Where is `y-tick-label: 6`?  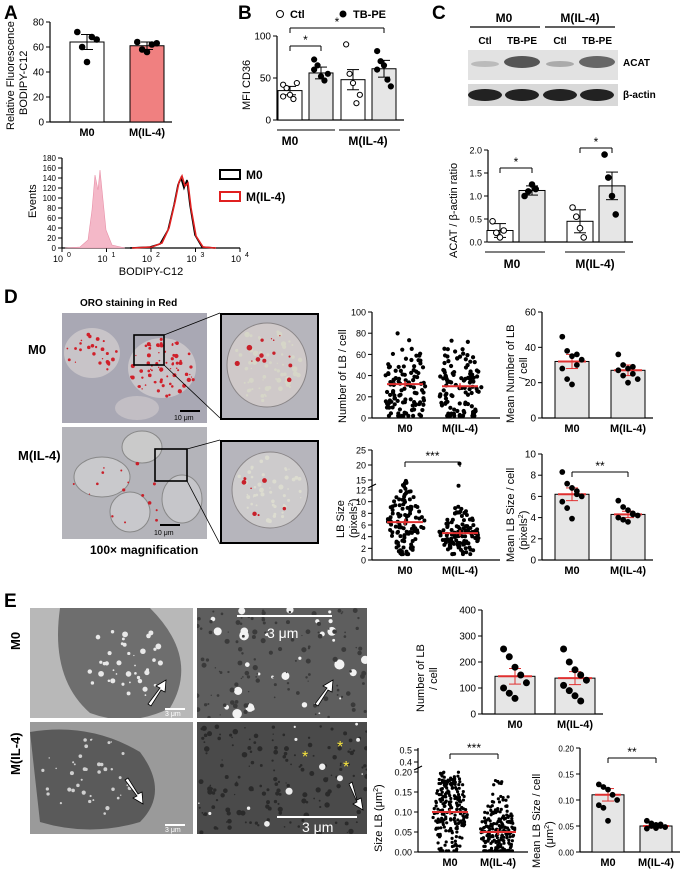 y-tick-label: 6 is located at coordinates (533, 497).